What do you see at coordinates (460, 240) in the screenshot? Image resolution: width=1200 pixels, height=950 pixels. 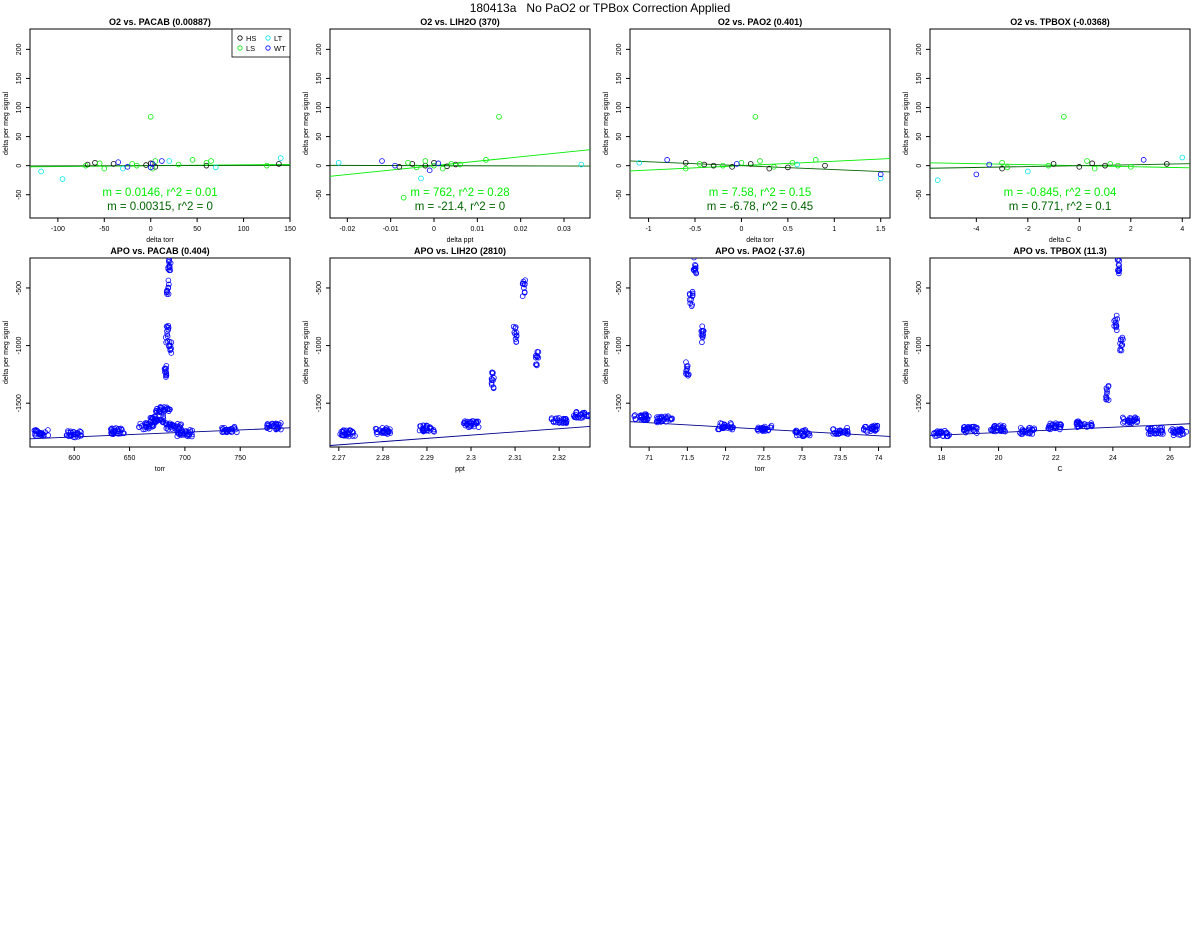 I see `x-axis-label: delta ppt` at bounding box center [460, 240].